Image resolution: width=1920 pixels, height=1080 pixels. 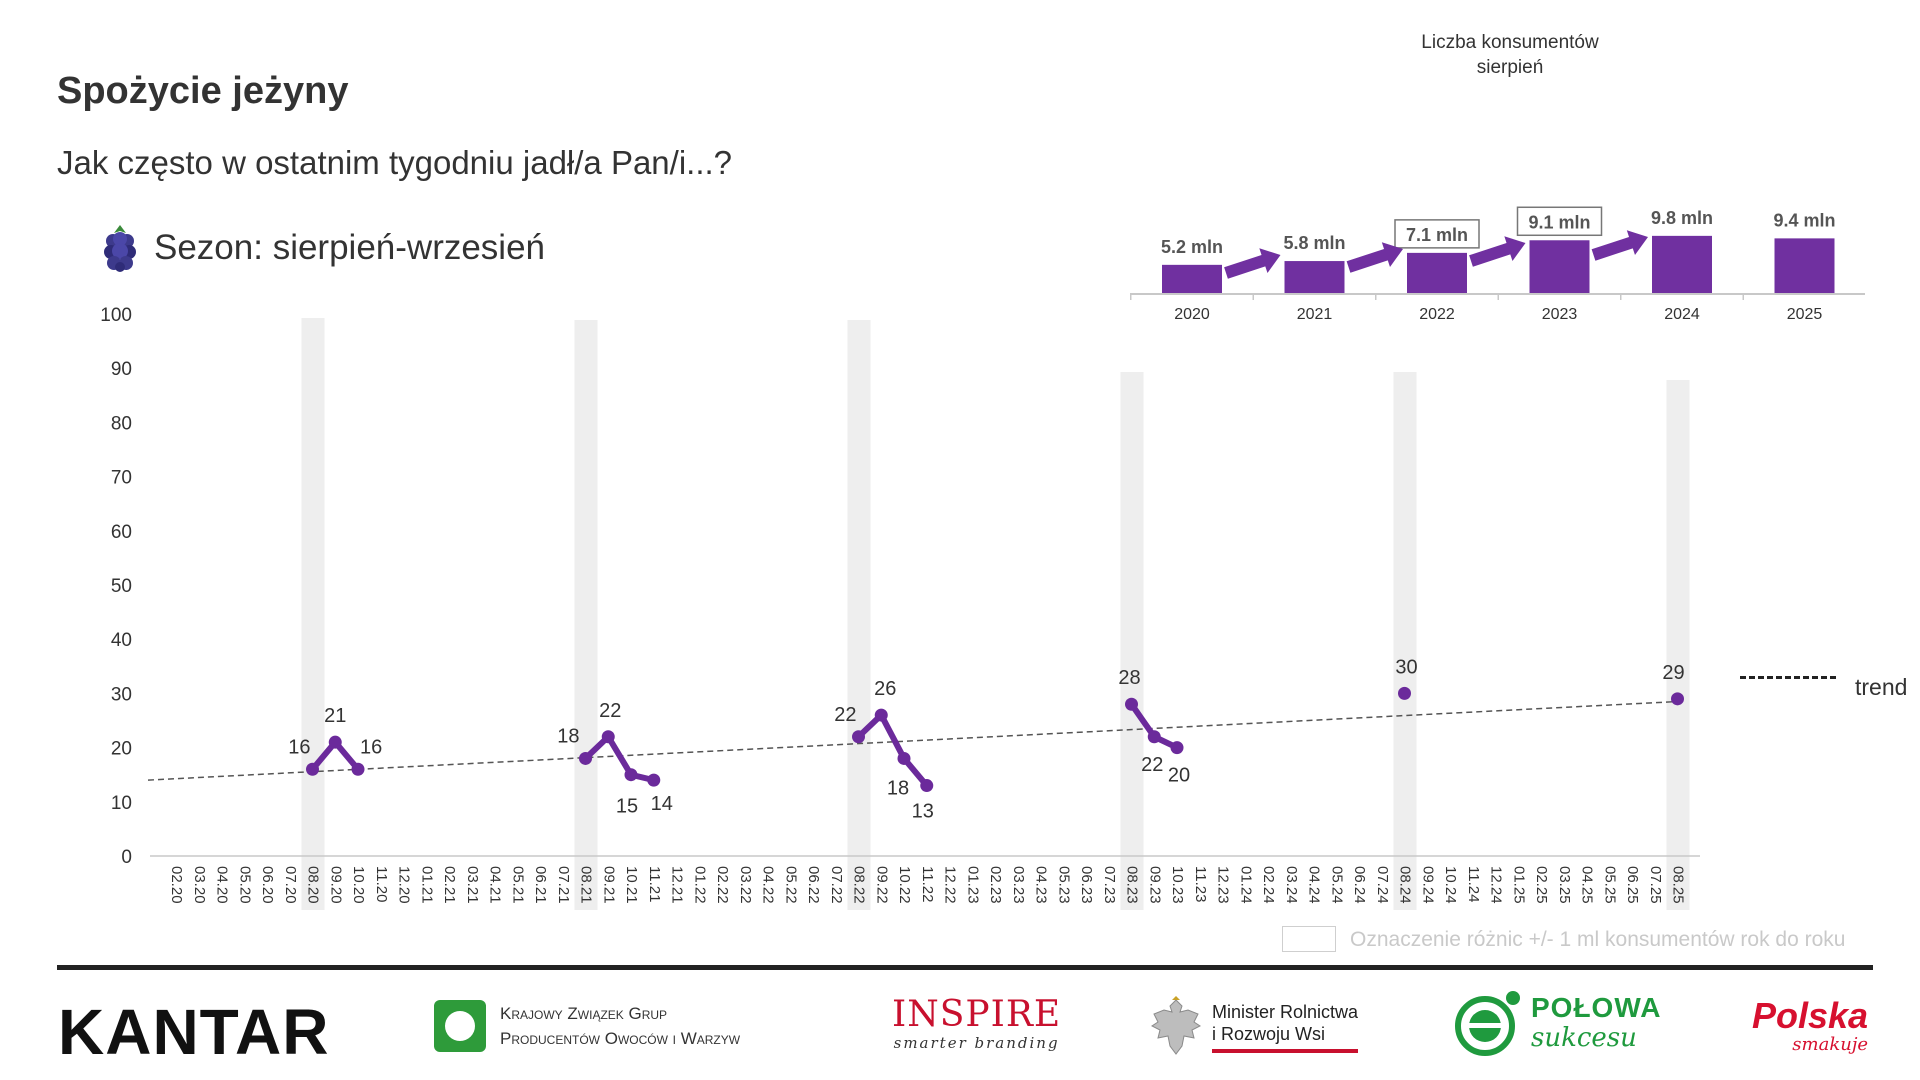 I want to click on polska-line2: smakuje, so click(x=1830, y=1044).